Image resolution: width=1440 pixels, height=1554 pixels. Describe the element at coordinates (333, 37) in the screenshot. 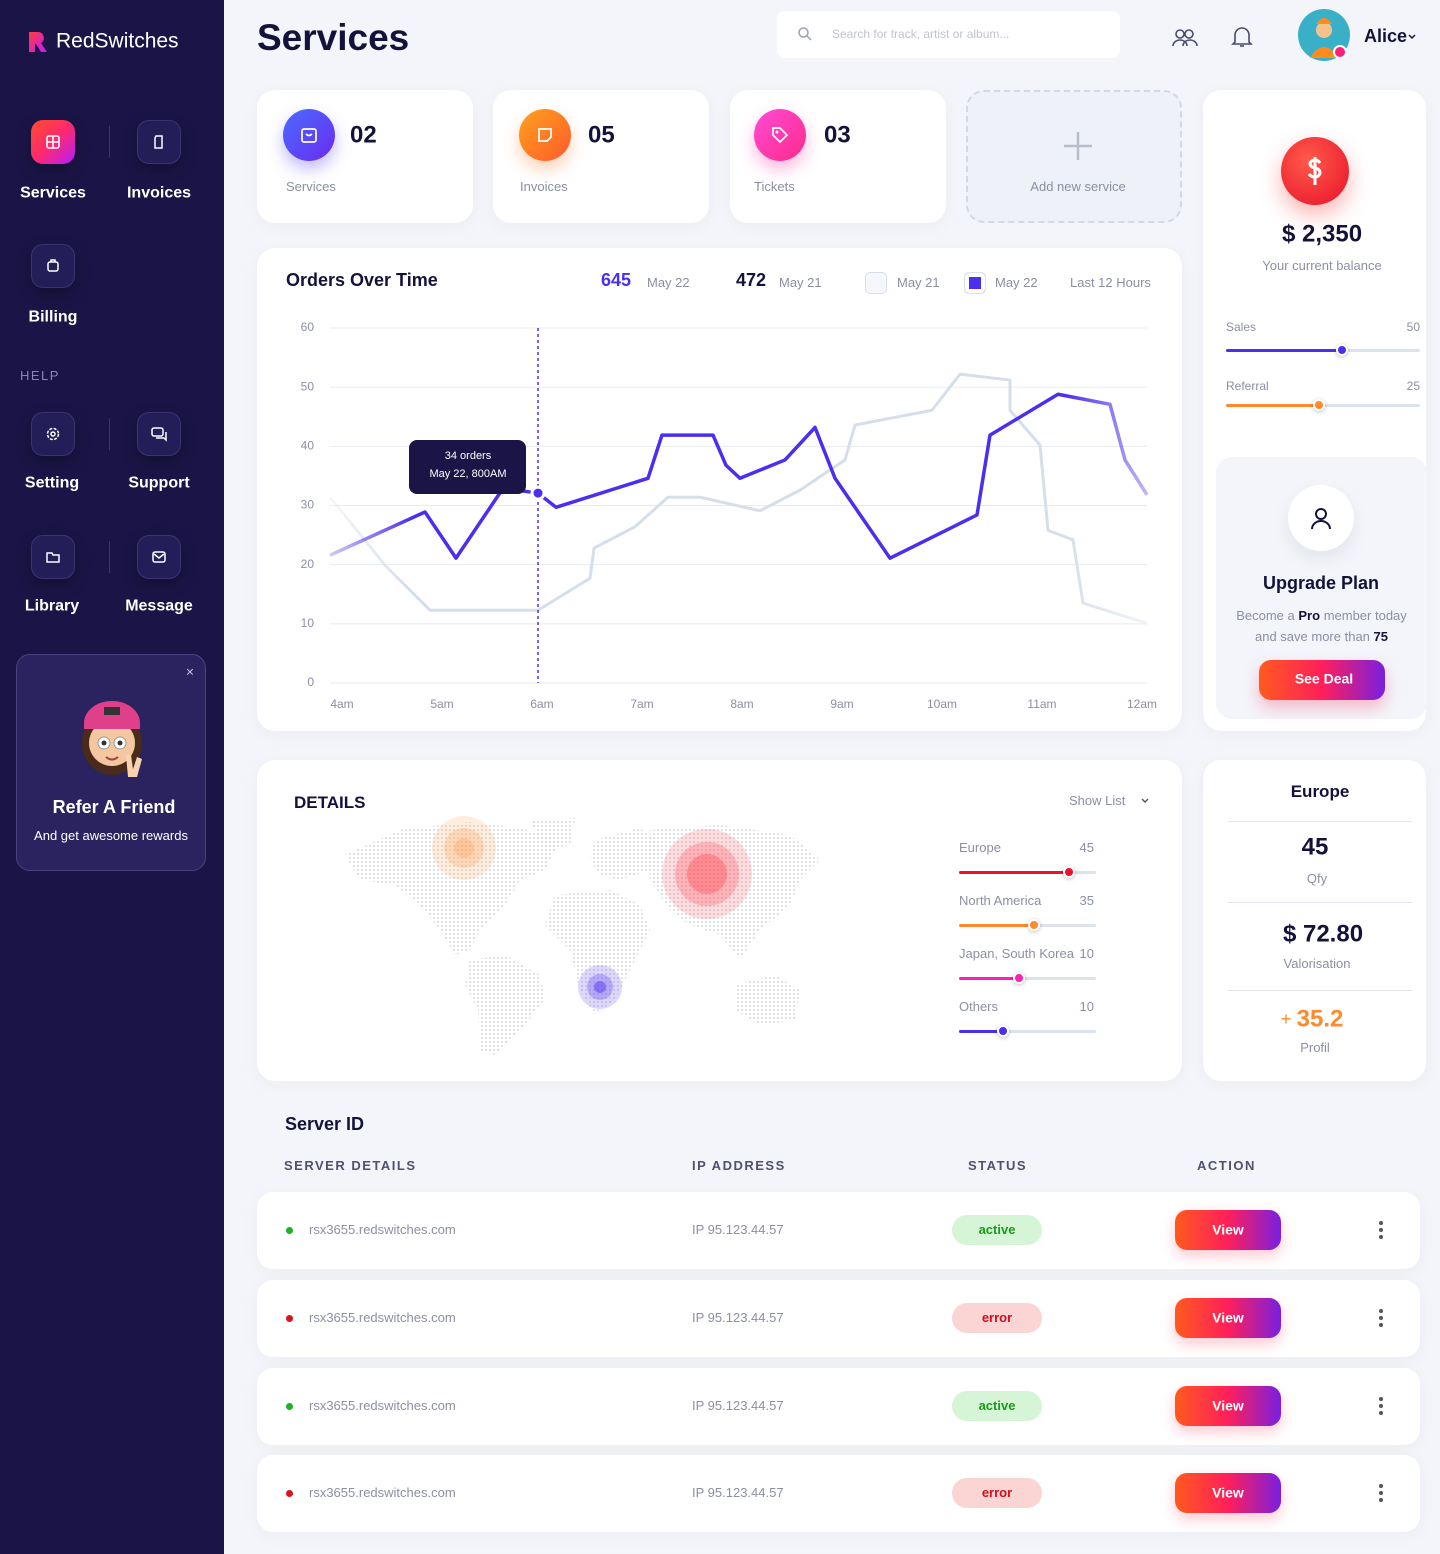

I see `page-title: Services` at that location.